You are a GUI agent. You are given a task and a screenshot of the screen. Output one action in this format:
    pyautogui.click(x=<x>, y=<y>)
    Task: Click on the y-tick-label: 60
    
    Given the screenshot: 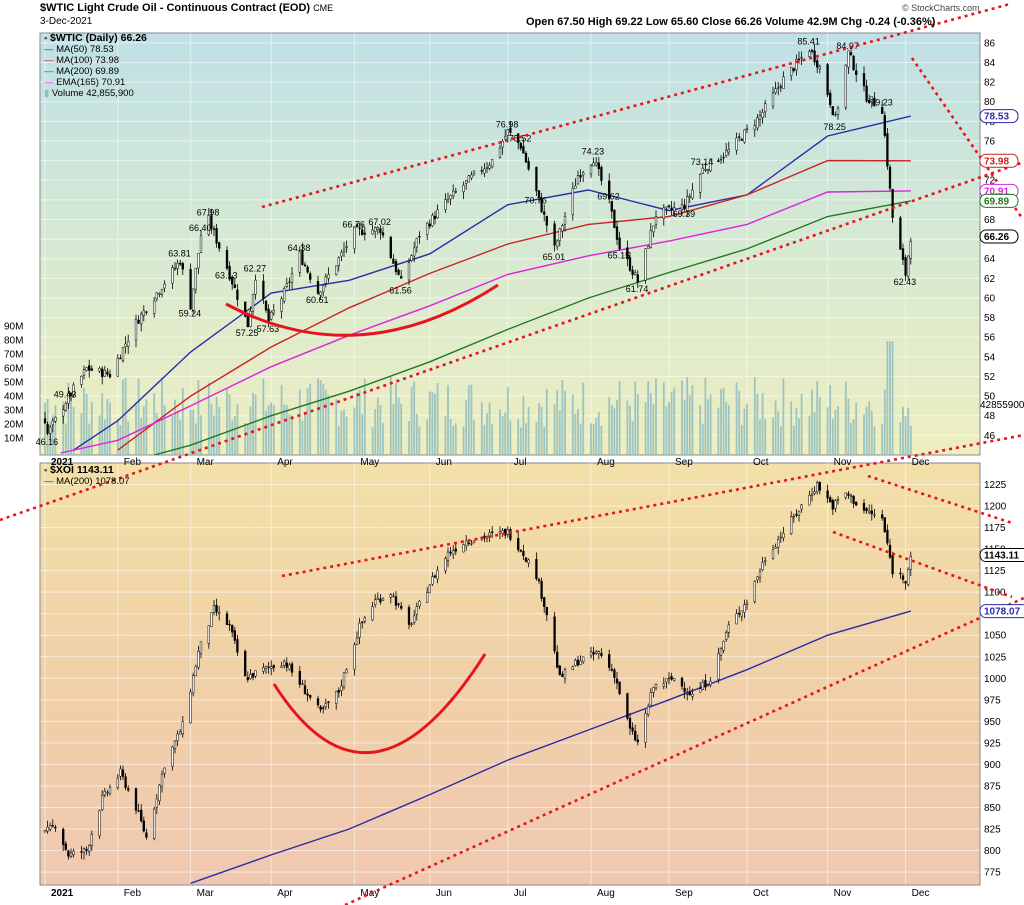 What is the action you would take?
    pyautogui.click(x=990, y=298)
    